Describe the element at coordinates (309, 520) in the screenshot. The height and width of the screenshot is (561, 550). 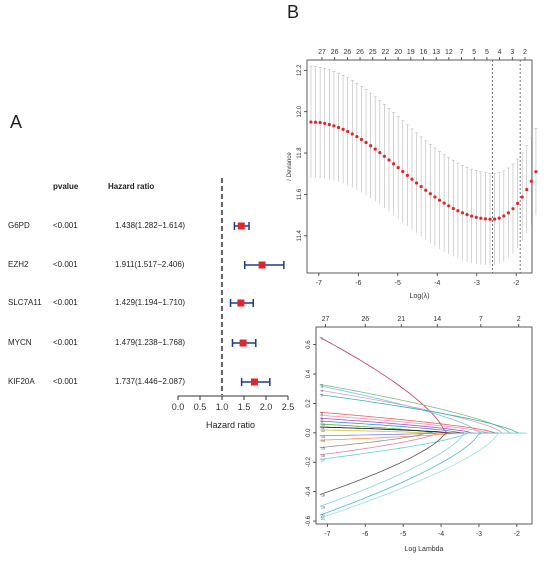
I see `path-y-tick-label: -0.6` at that location.